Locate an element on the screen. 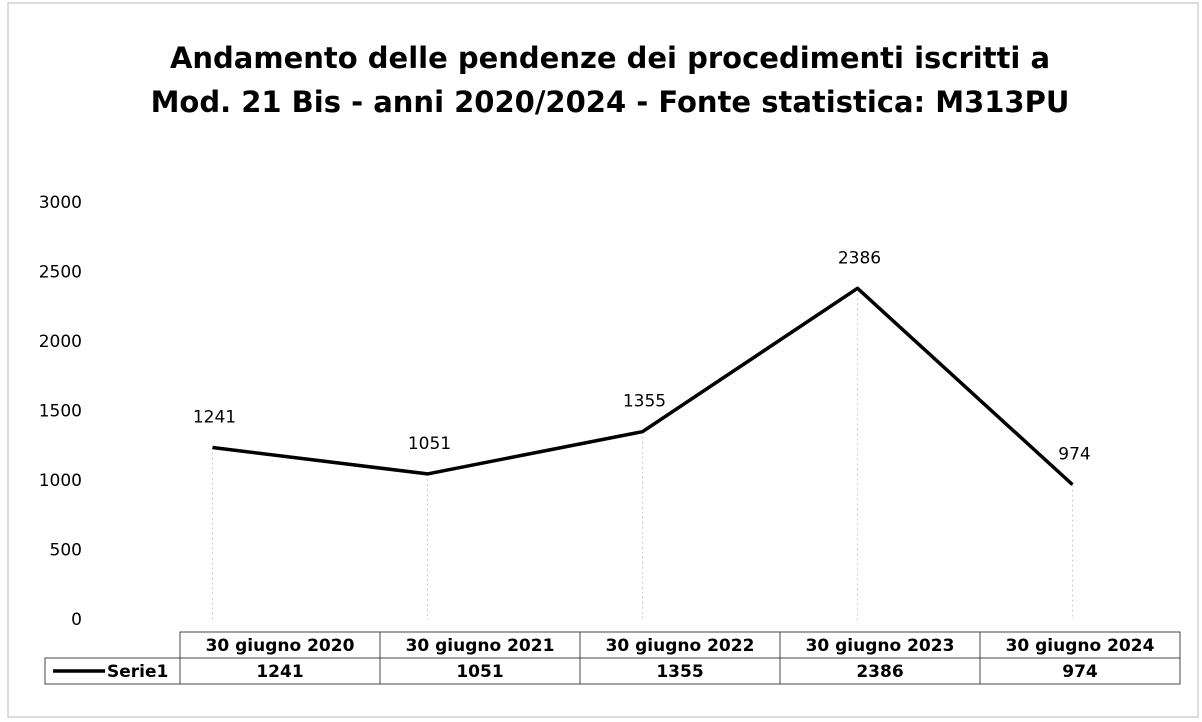 This screenshot has width=1202, height=722. table-value: 1355 is located at coordinates (679, 672).